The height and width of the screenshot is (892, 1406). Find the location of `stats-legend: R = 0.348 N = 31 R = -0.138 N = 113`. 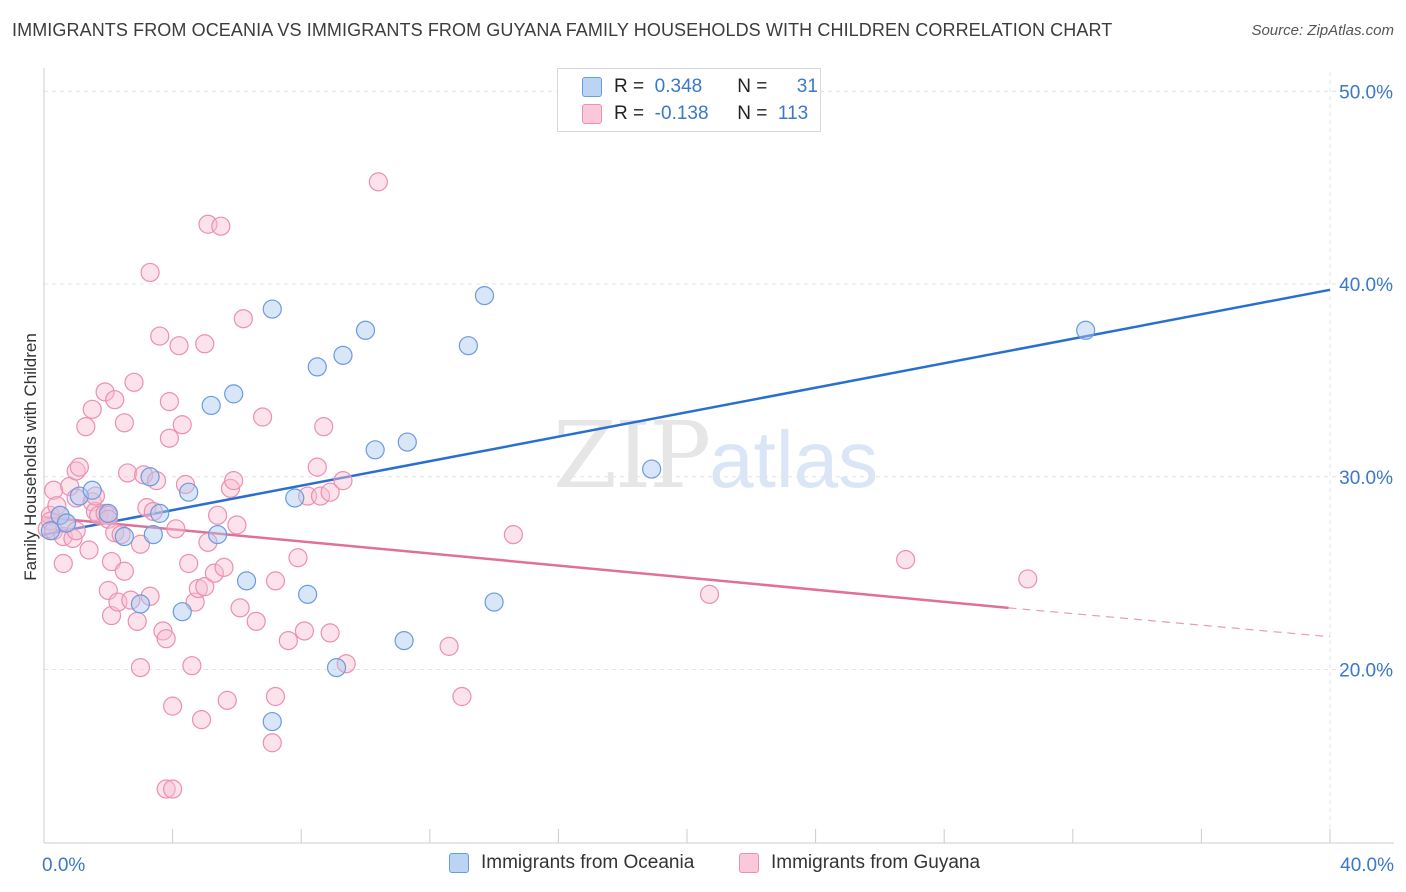

stats-legend: R = 0.348 N = 31 R = -0.138 N = 113 is located at coordinates (689, 100).